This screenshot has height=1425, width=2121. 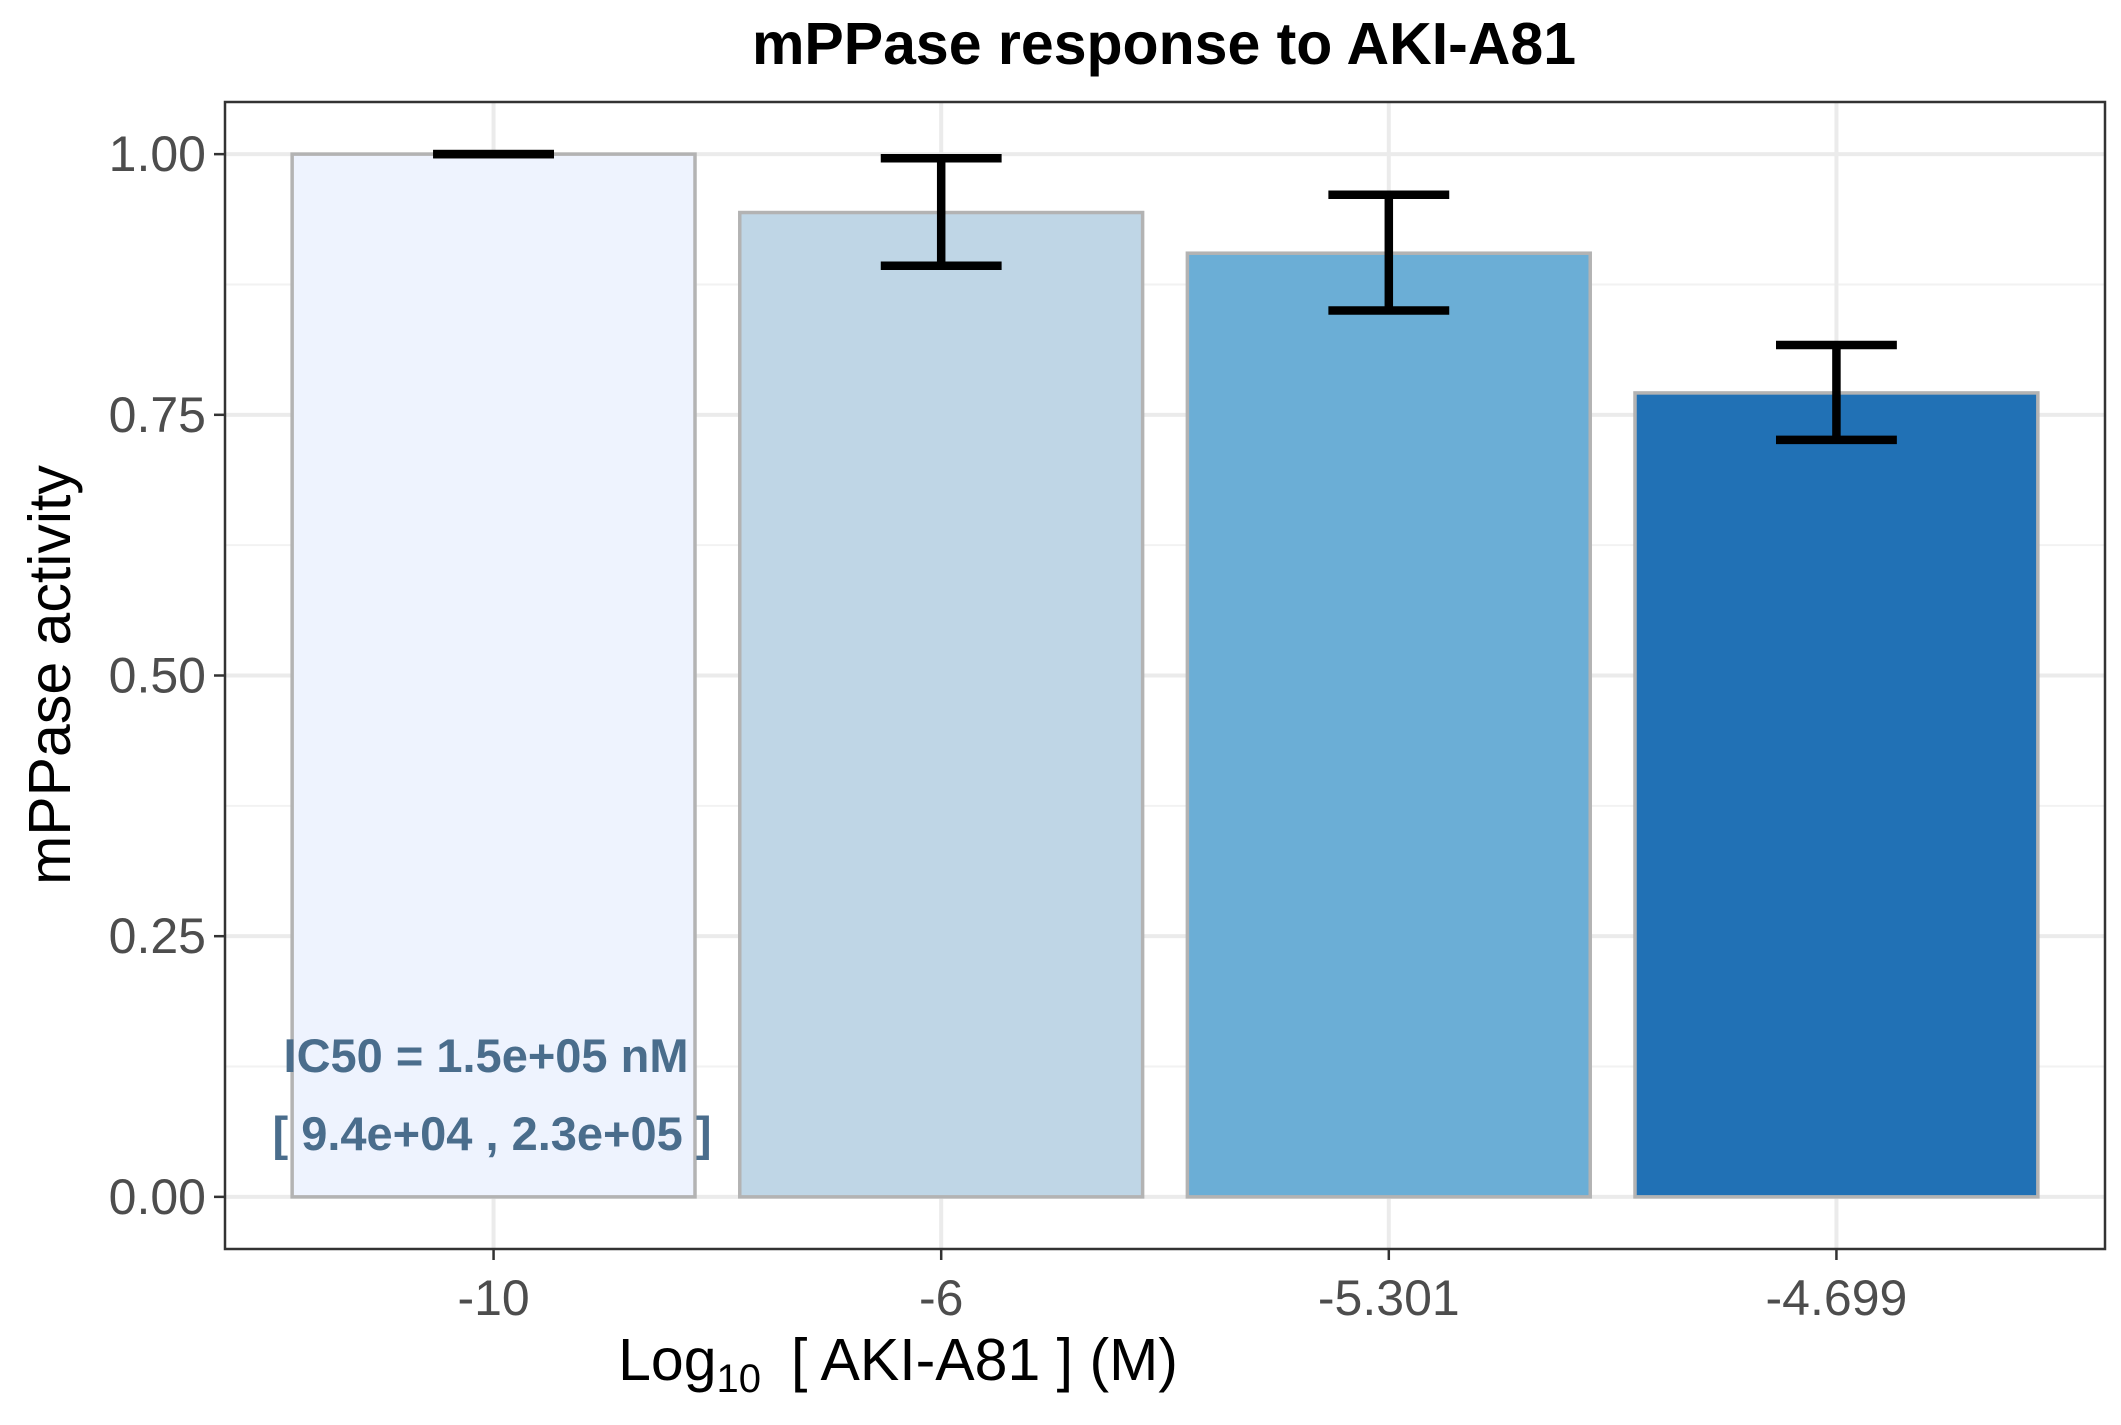 I want to click on y-tick-label: 1.00, so click(x=157, y=154).